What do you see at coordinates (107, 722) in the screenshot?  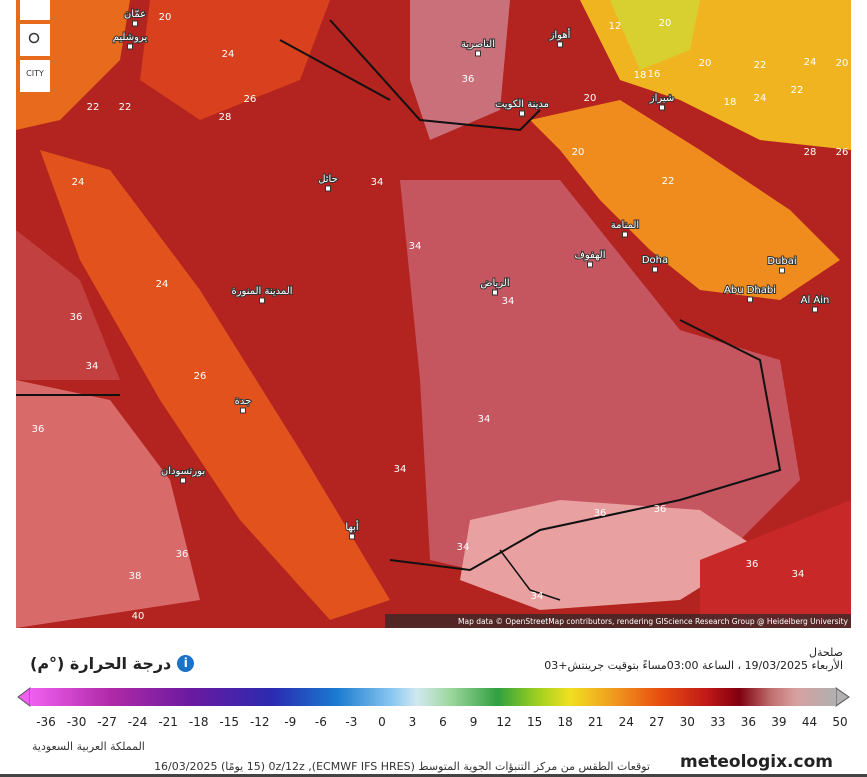 I see `colorbar-tick-label: -27` at bounding box center [107, 722].